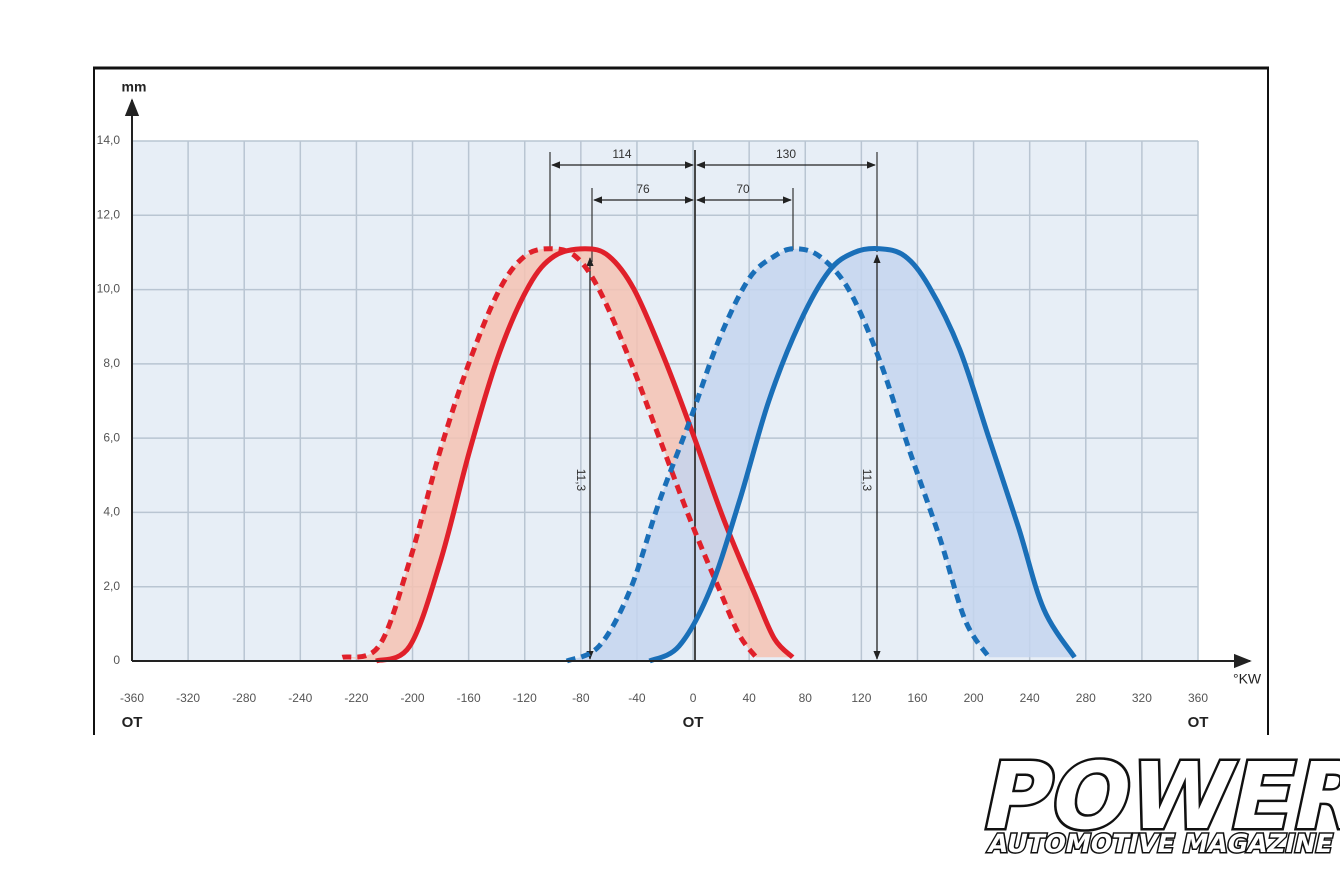 Image resolution: width=1340 pixels, height=892 pixels. What do you see at coordinates (300, 698) in the screenshot?
I see `x-tick-label: -240` at bounding box center [300, 698].